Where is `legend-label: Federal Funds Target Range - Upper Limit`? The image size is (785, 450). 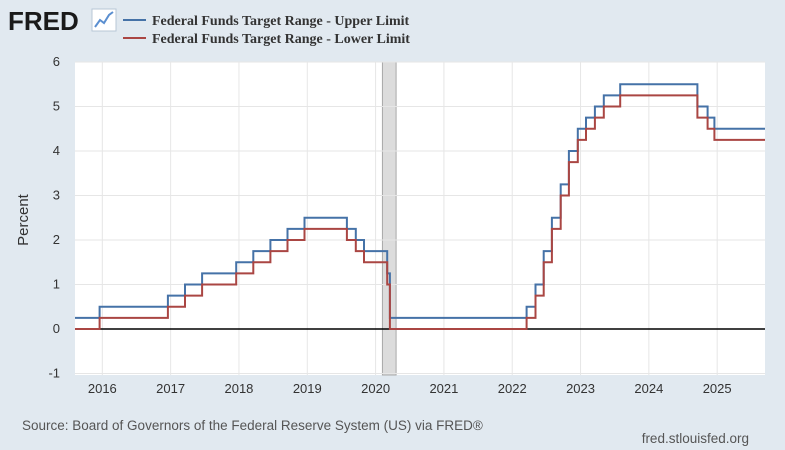
legend-label: Federal Funds Target Range - Upper Limit is located at coordinates (281, 21).